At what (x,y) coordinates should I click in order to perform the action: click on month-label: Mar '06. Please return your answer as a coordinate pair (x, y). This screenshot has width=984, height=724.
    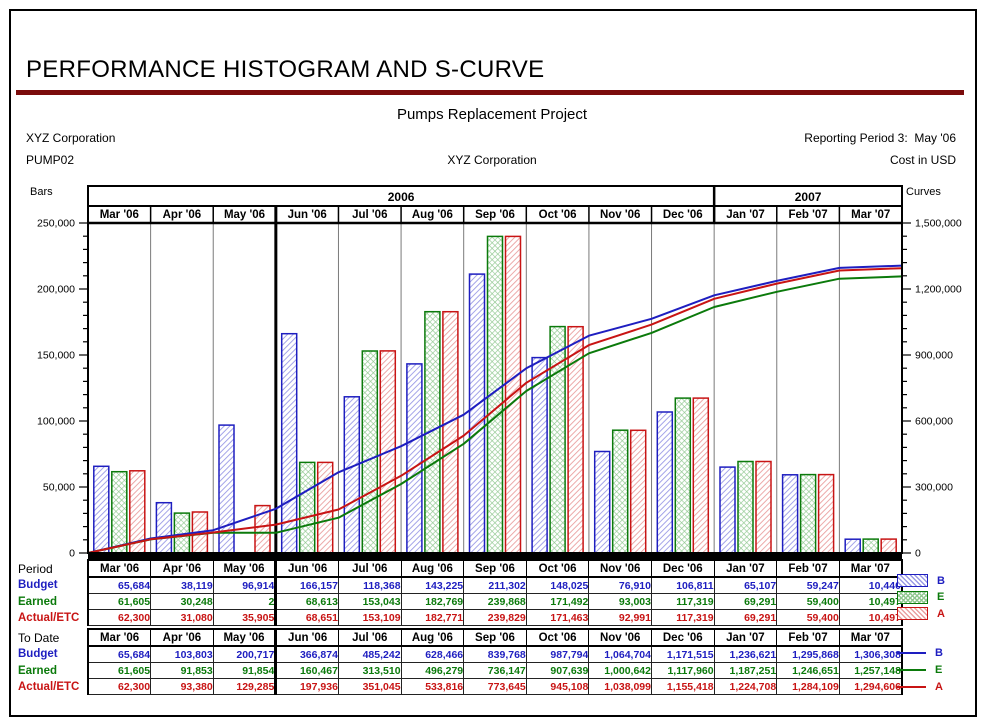
    Looking at the image, I should click on (119, 215).